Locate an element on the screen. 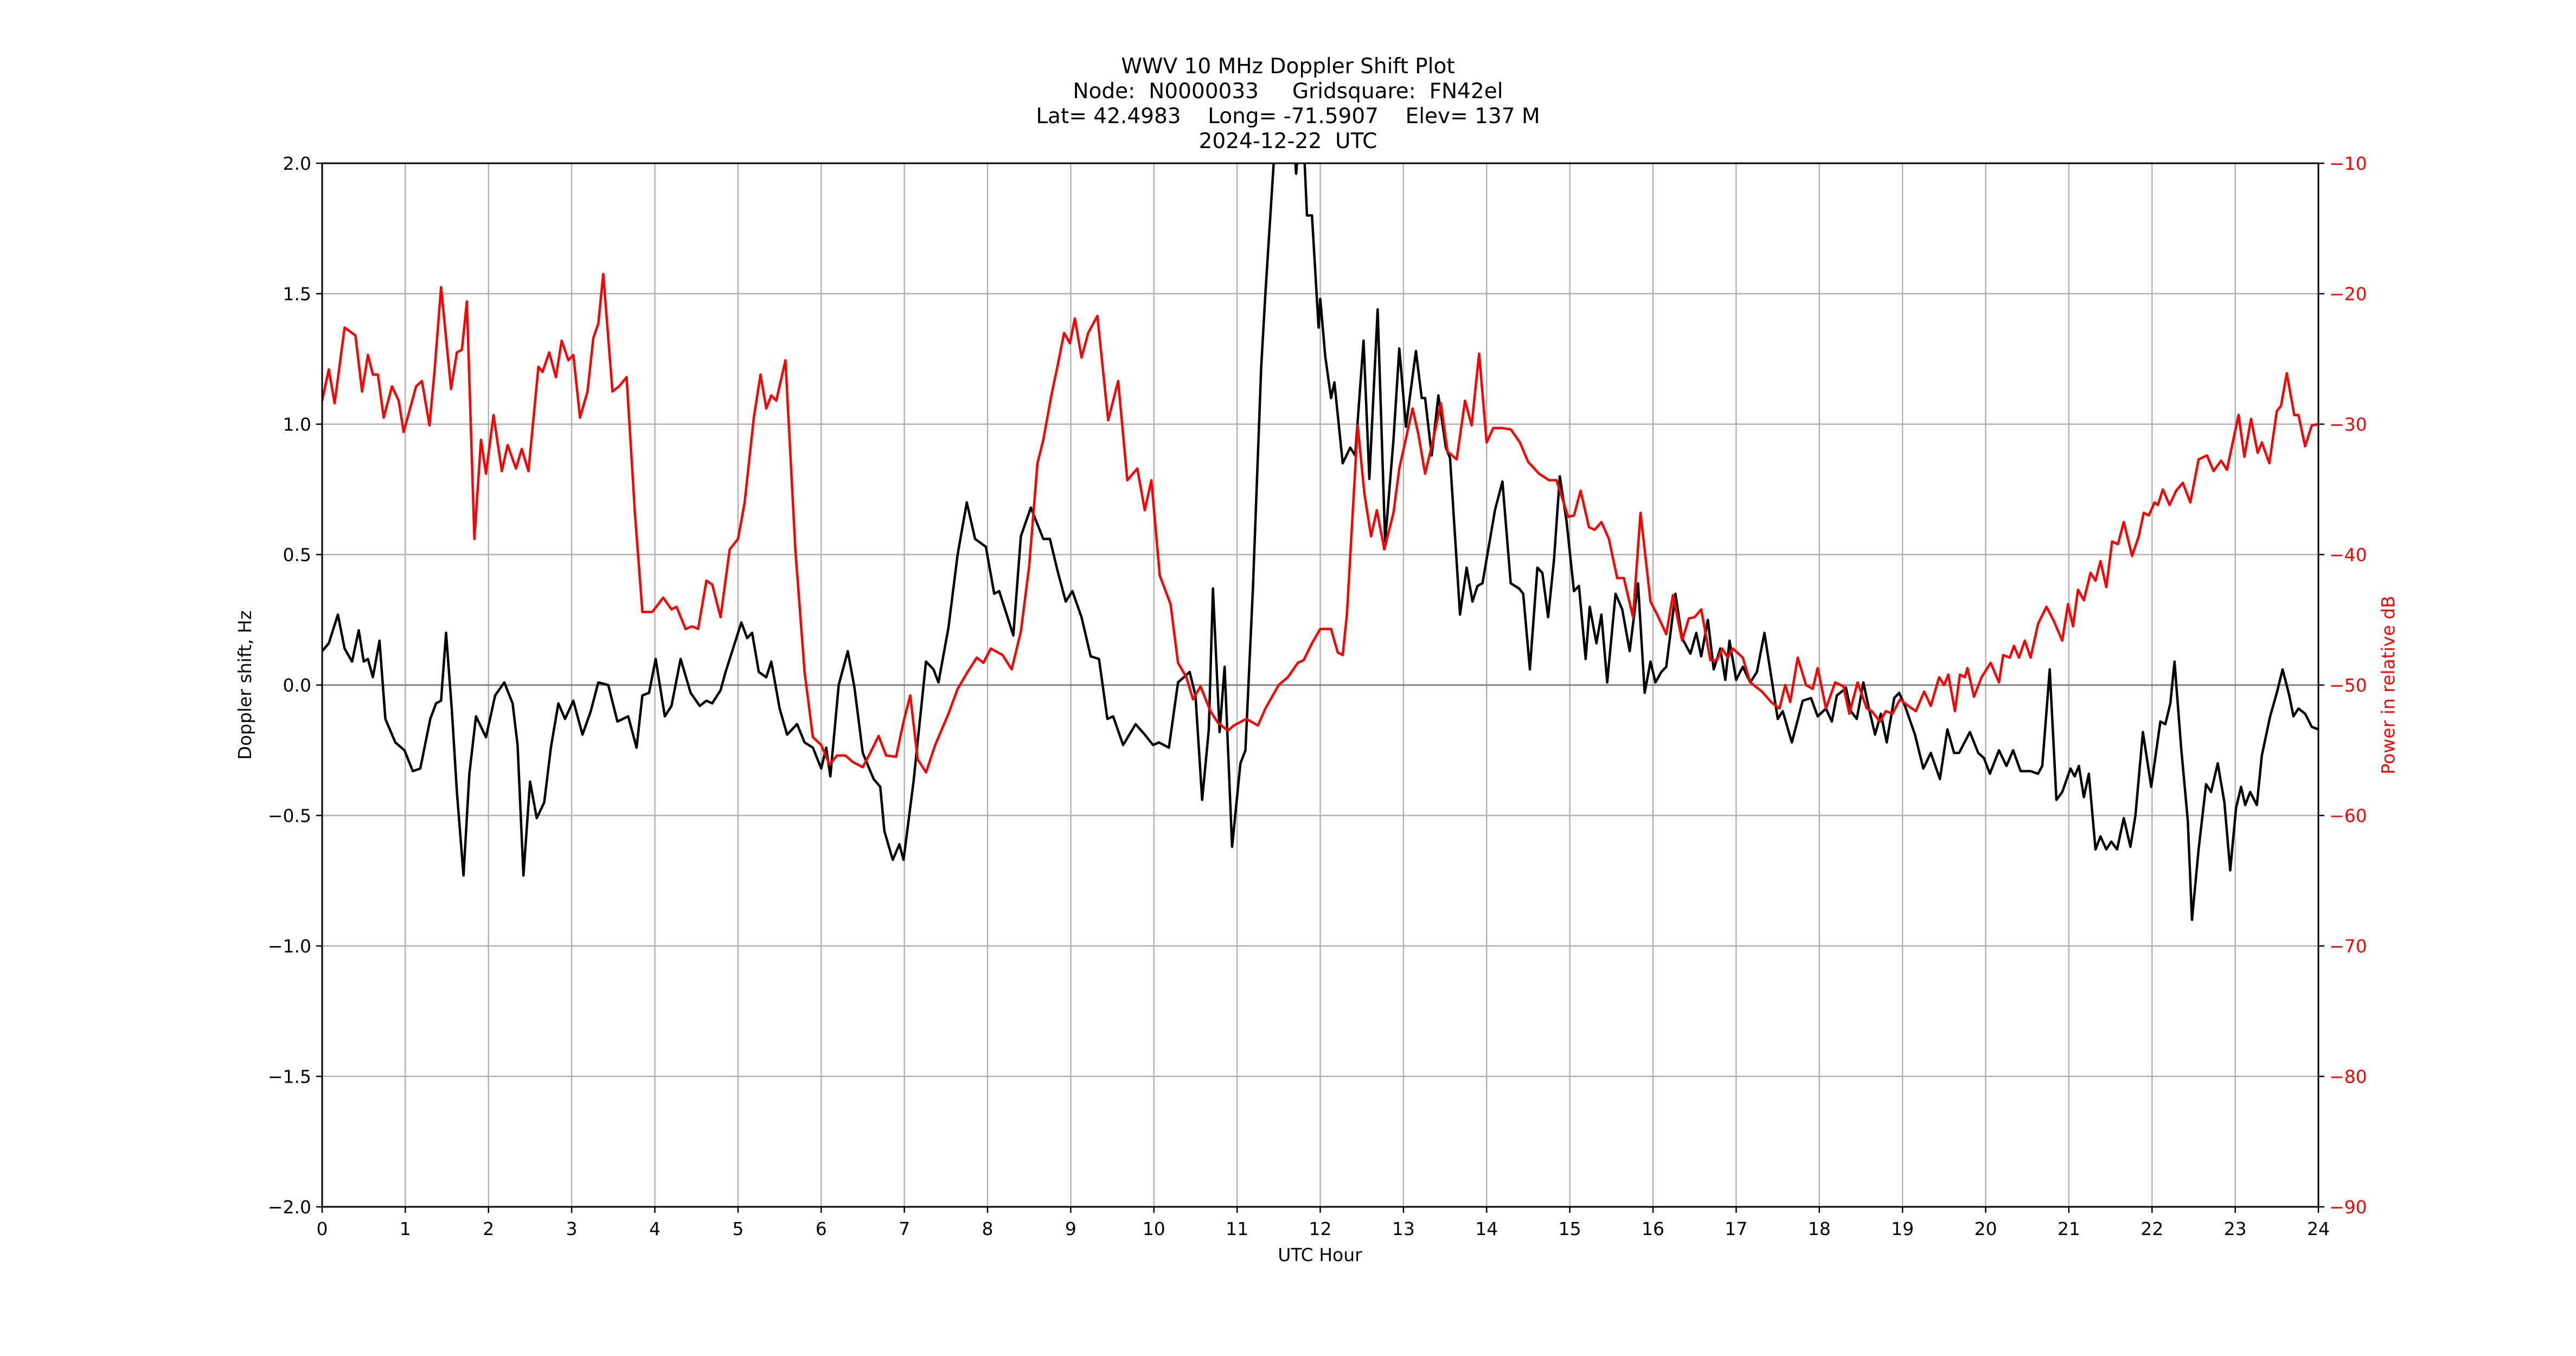 The image size is (2576, 1356). chart-title: WWV 10 MHz Doppler Shift Plot is located at coordinates (1288, 66).